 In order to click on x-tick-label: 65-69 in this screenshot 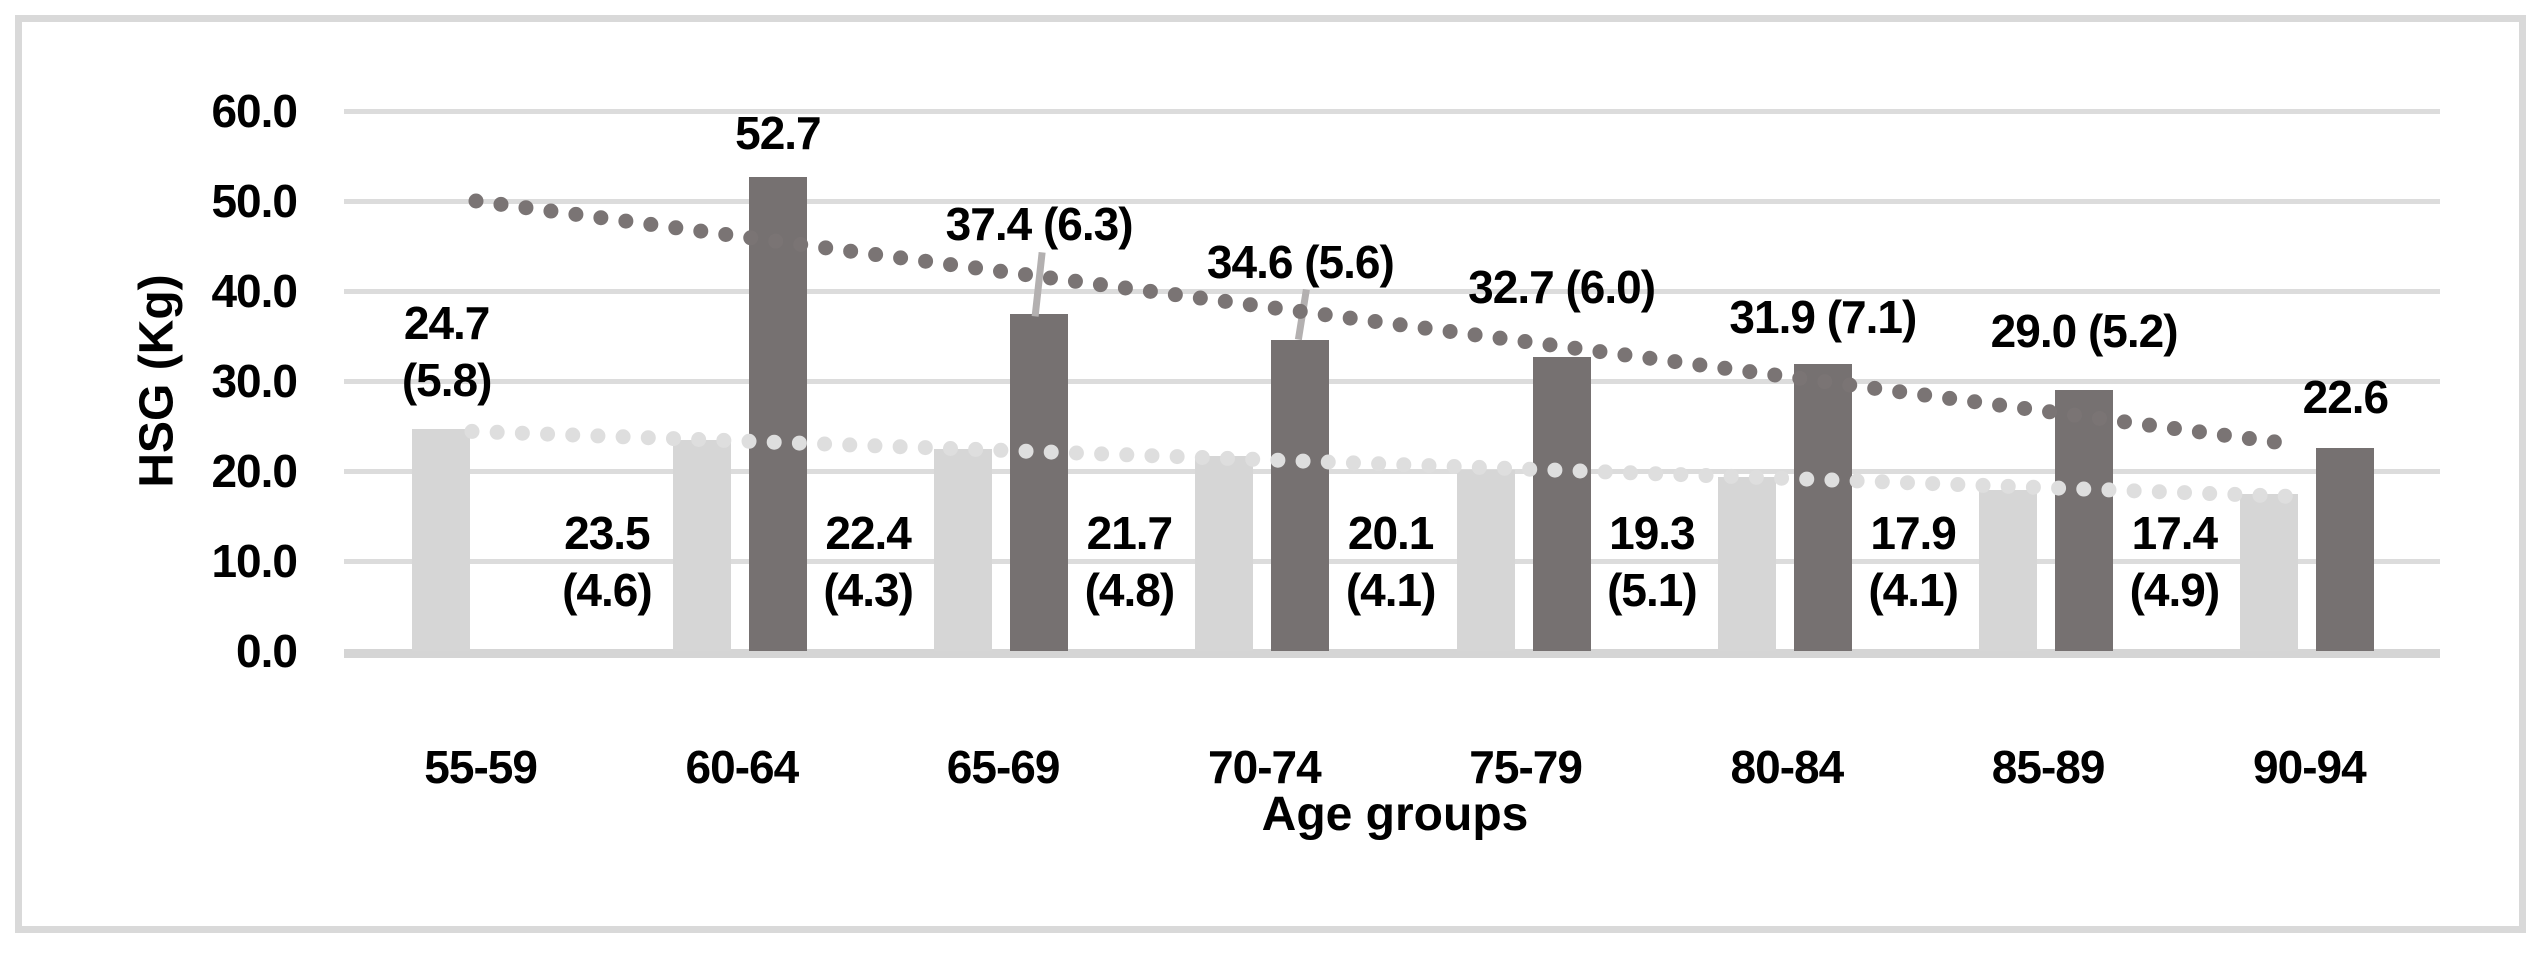, I will do `click(1003, 767)`.